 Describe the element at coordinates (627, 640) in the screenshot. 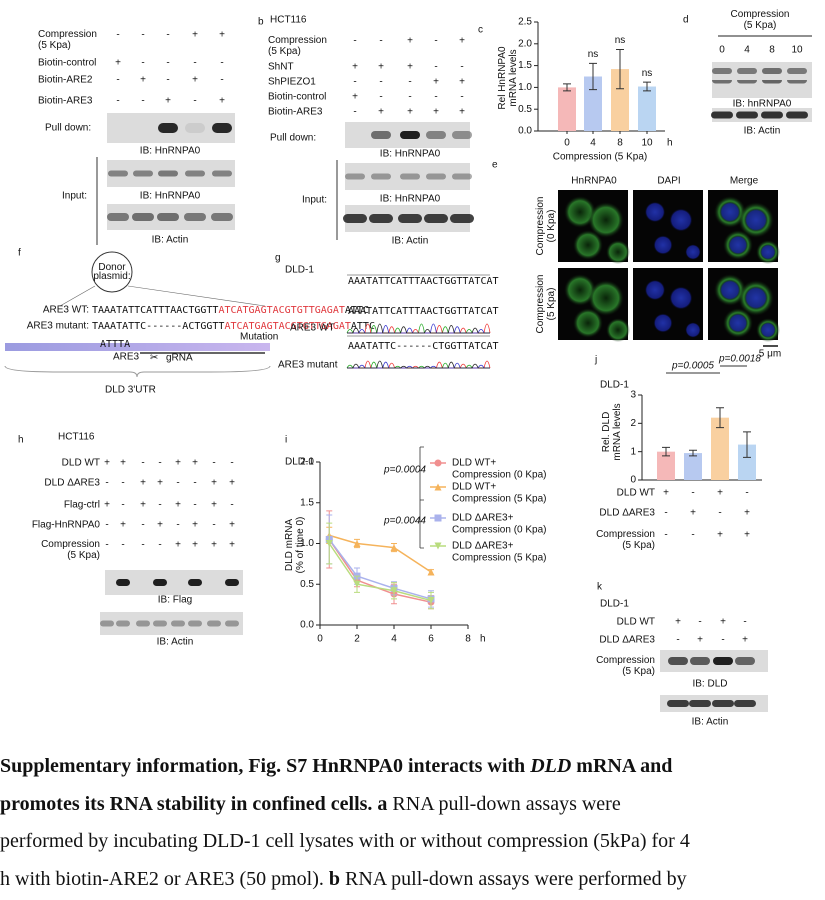

I see `row-label: DLD ΔARE3` at that location.